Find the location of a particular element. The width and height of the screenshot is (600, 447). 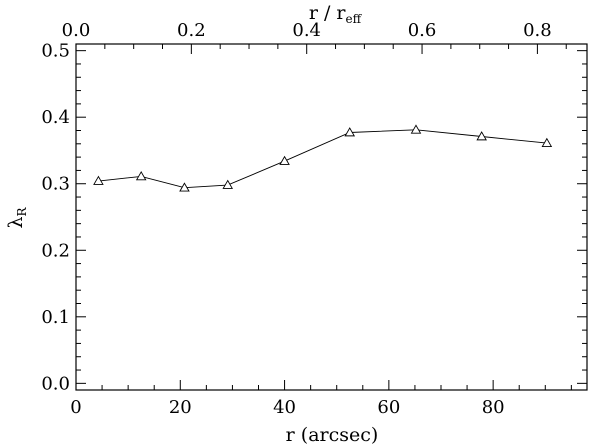

top-axis-title-subscript: eff is located at coordinates (354, 19).